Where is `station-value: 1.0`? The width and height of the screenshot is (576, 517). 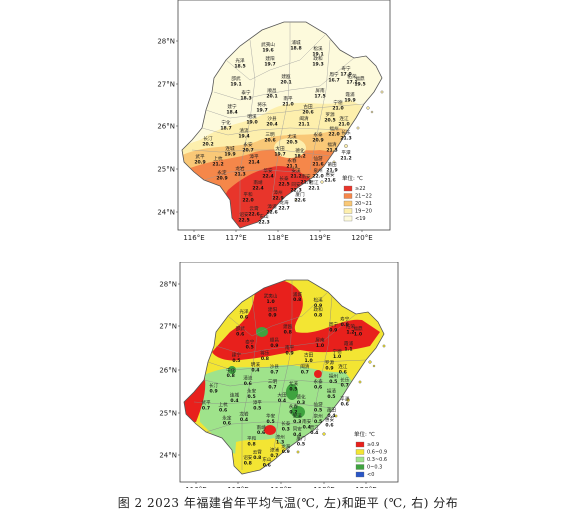
station-value: 1.0 is located at coordinates (337, 357).